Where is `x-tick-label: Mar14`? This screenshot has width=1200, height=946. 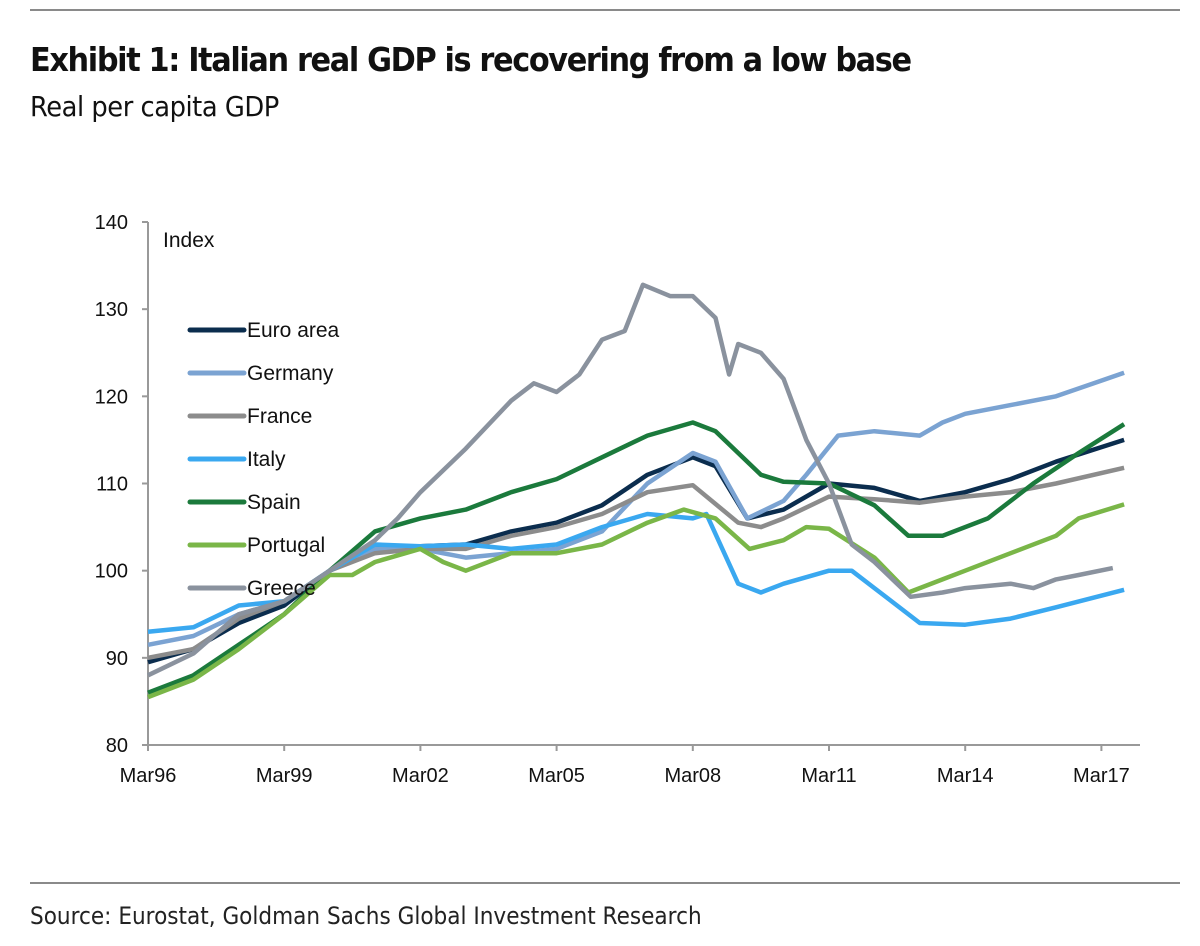 x-tick-label: Mar14 is located at coordinates (965, 776).